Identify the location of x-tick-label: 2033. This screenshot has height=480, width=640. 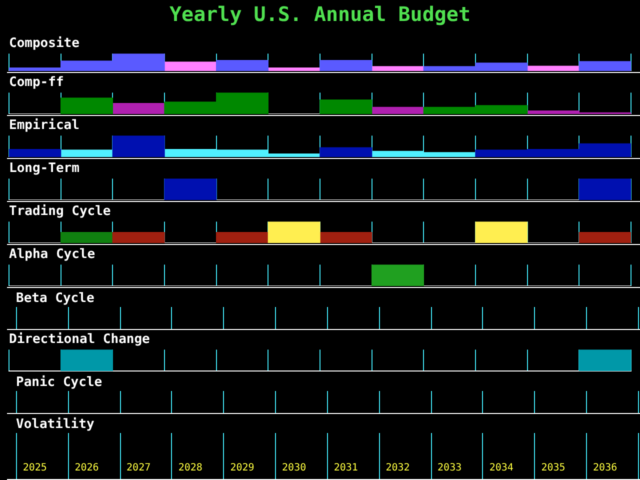
(450, 468).